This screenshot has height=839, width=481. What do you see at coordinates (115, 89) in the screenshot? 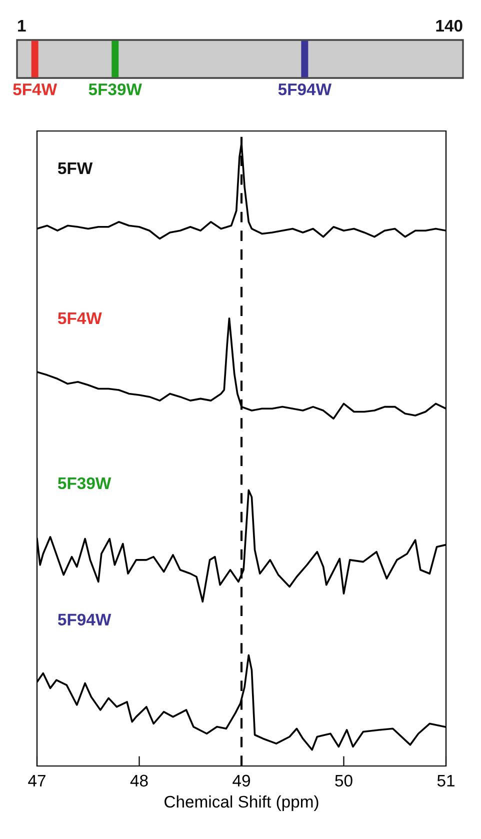
I see `text: 5F39W` at bounding box center [115, 89].